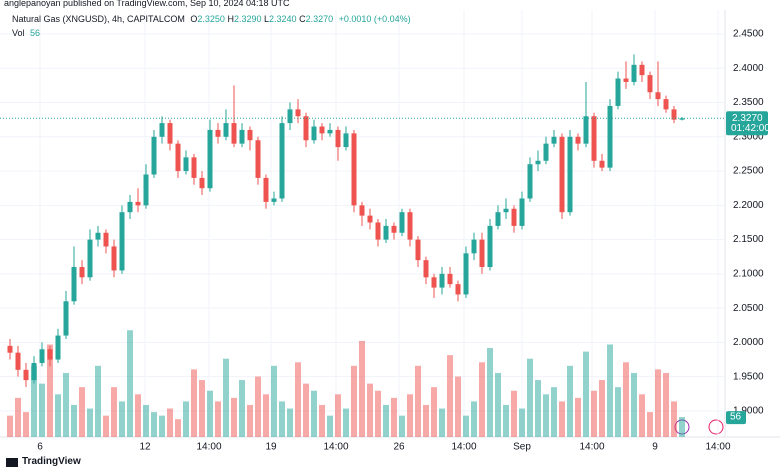 Image resolution: width=780 pixels, height=470 pixels. I want to click on ohlc-legend: O2.3250 H2.3290 L2.3240 C2.3270, so click(262, 19).